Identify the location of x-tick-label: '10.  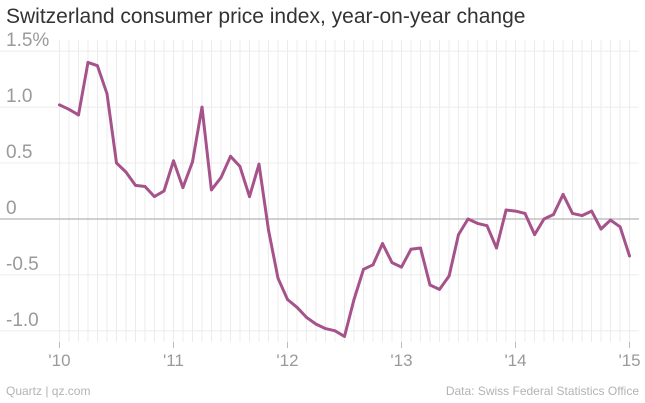
(59, 360).